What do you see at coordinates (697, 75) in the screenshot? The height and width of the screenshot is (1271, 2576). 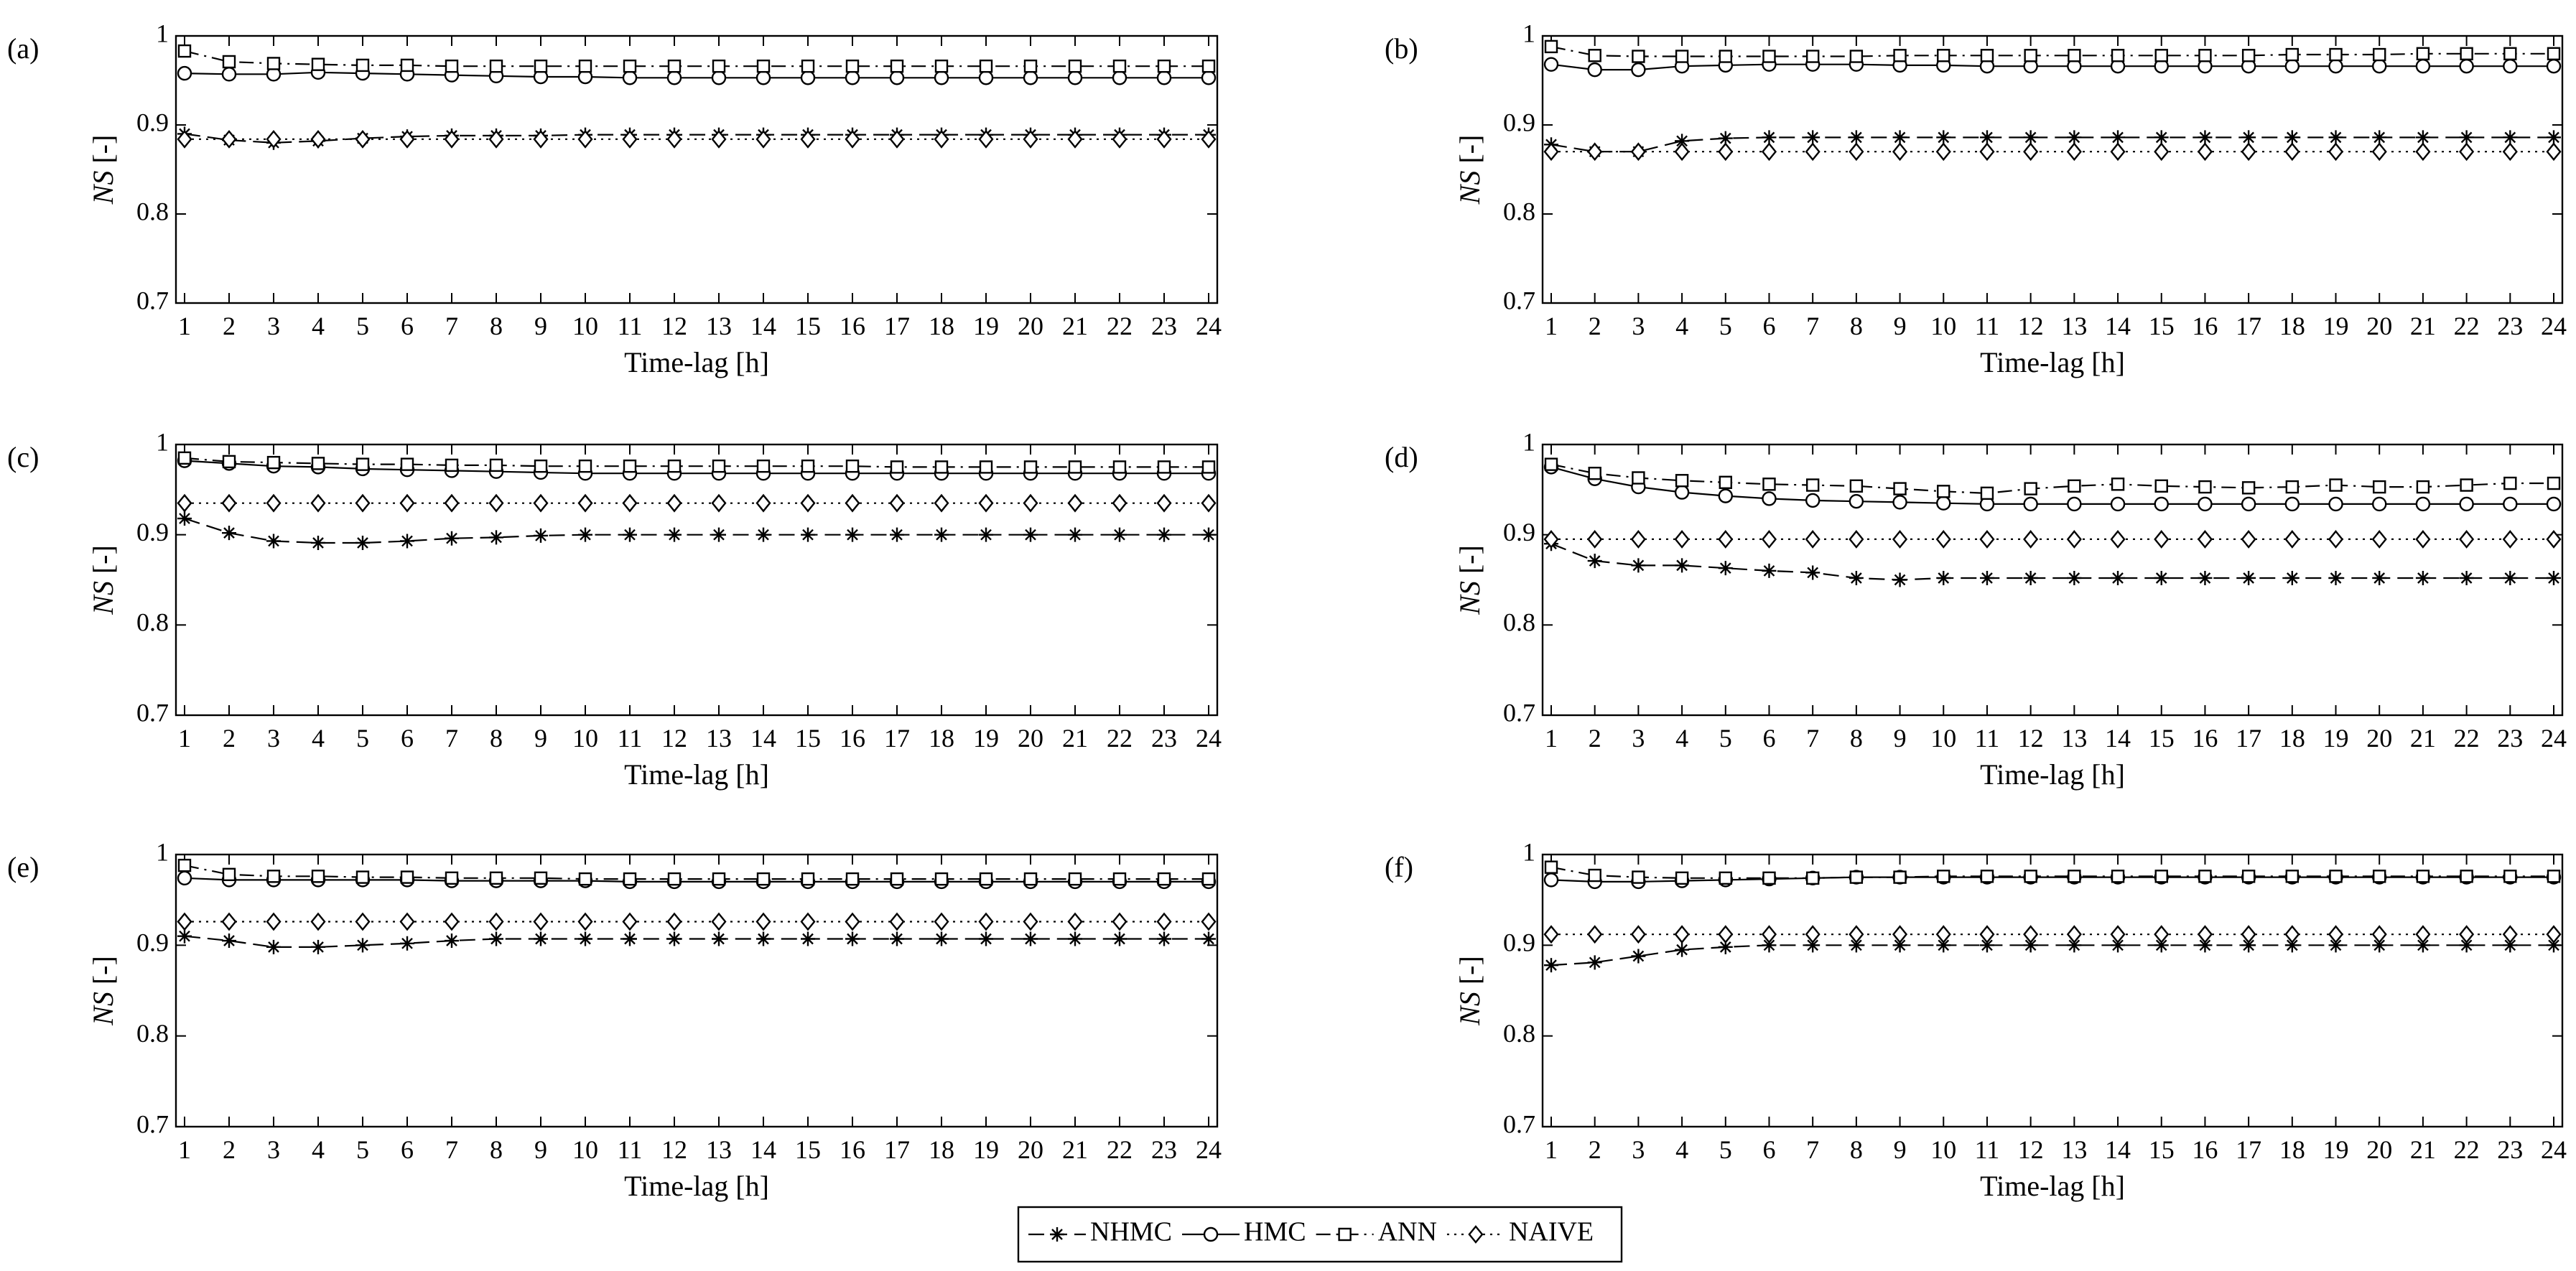 I see `series-hmc` at bounding box center [697, 75].